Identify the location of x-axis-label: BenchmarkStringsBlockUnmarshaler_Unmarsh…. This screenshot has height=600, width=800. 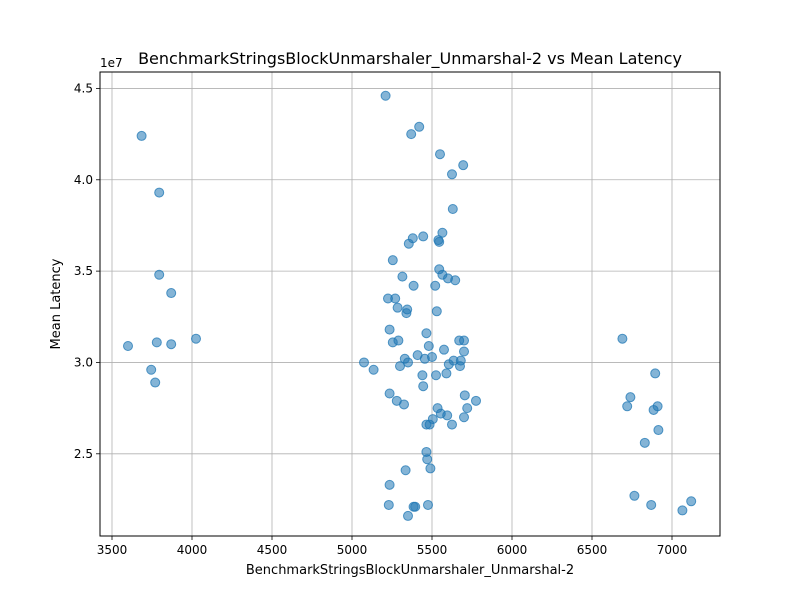
(410, 570).